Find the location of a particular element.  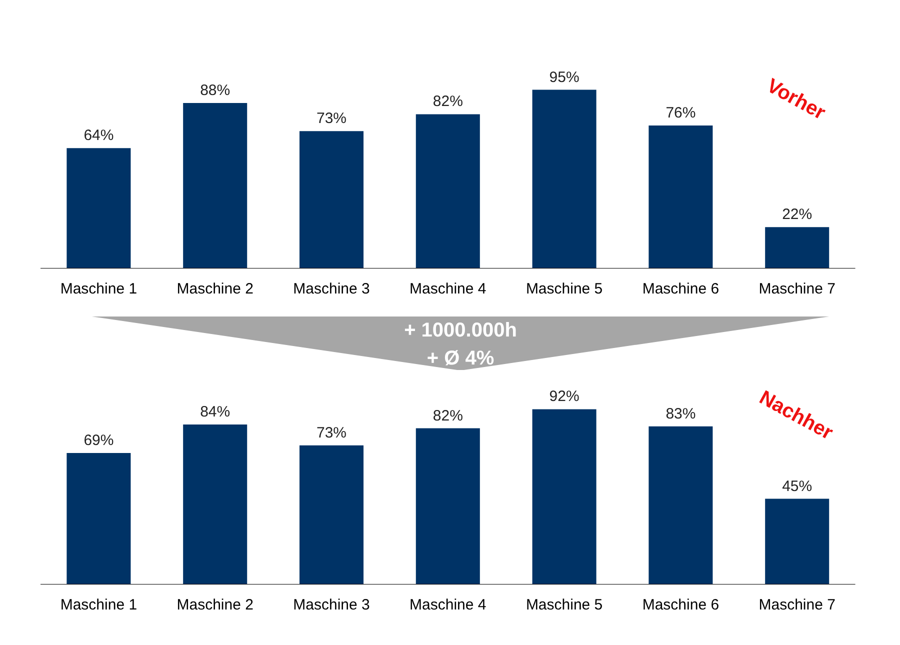

data-label: 95% is located at coordinates (564, 77).